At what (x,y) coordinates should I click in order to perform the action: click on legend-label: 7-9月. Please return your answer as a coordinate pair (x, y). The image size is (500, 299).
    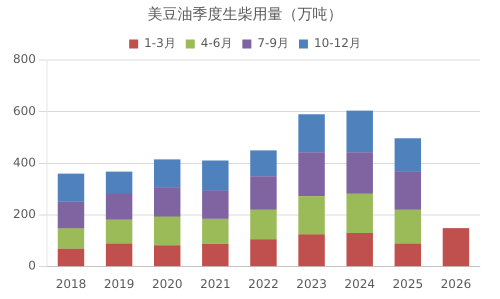
    Looking at the image, I should click on (273, 43).